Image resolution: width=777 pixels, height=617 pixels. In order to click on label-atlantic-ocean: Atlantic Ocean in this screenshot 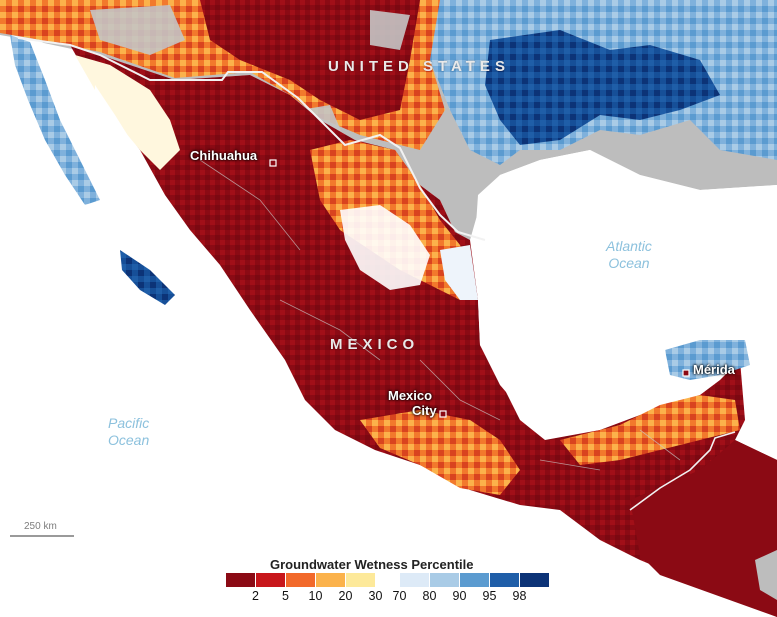, I will do `click(629, 255)`.